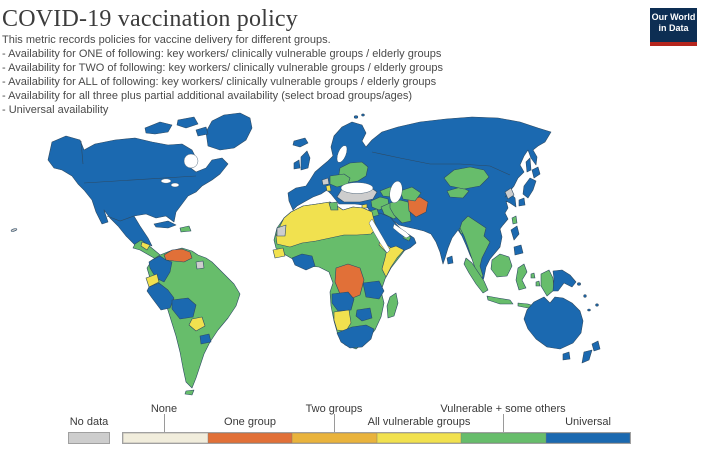 Image resolution: width=702 pixels, height=459 pixels. I want to click on region-ecuador, so click(152, 280).